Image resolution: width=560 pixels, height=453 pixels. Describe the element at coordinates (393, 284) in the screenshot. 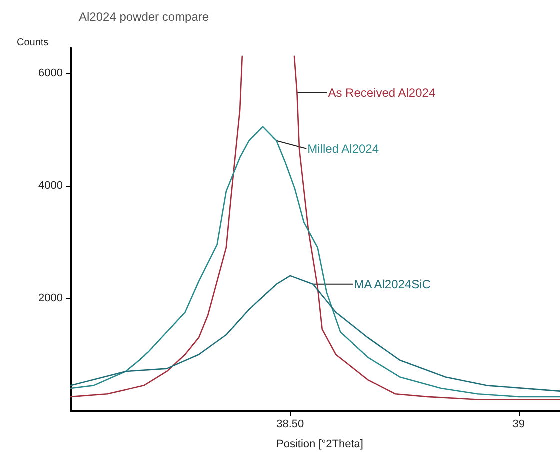

I see `text: MA Al2024SiC` at that location.